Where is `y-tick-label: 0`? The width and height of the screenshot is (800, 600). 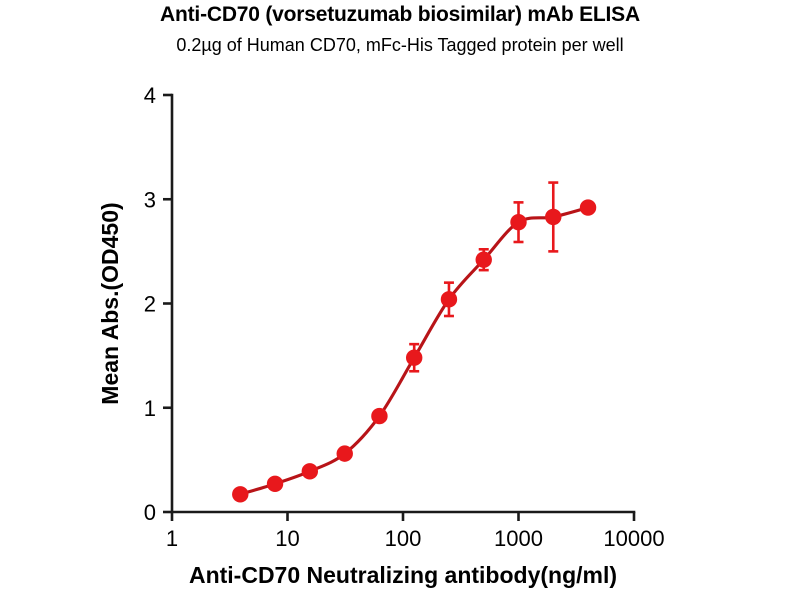
y-tick-label: 0 is located at coordinates (150, 512).